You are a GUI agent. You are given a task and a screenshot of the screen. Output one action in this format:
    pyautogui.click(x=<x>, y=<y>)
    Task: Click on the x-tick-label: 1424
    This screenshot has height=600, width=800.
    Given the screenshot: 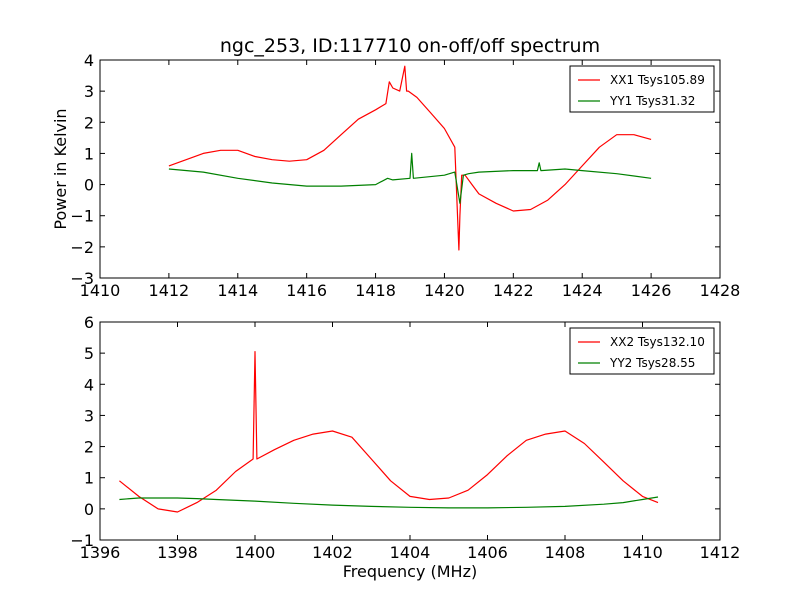 What is the action you would take?
    pyautogui.click(x=582, y=290)
    